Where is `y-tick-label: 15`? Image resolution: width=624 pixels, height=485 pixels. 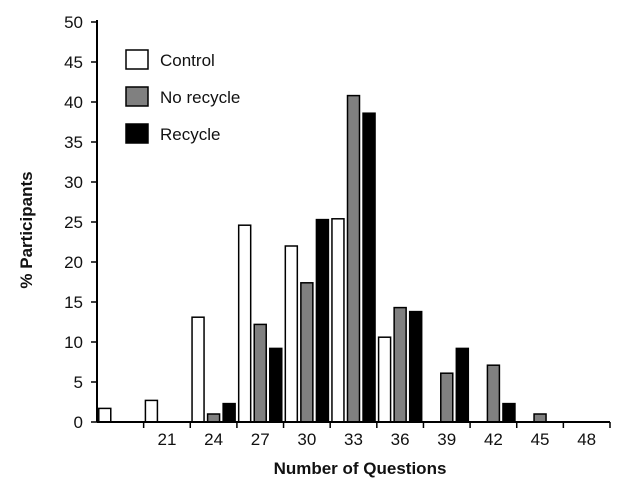
y-tick-label: 15 is located at coordinates (73, 302).